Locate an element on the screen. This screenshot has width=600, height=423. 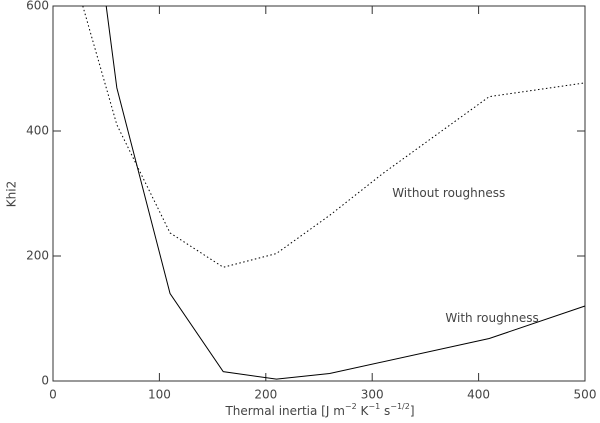
y-axis-label: Khi2 is located at coordinates (12, 194).